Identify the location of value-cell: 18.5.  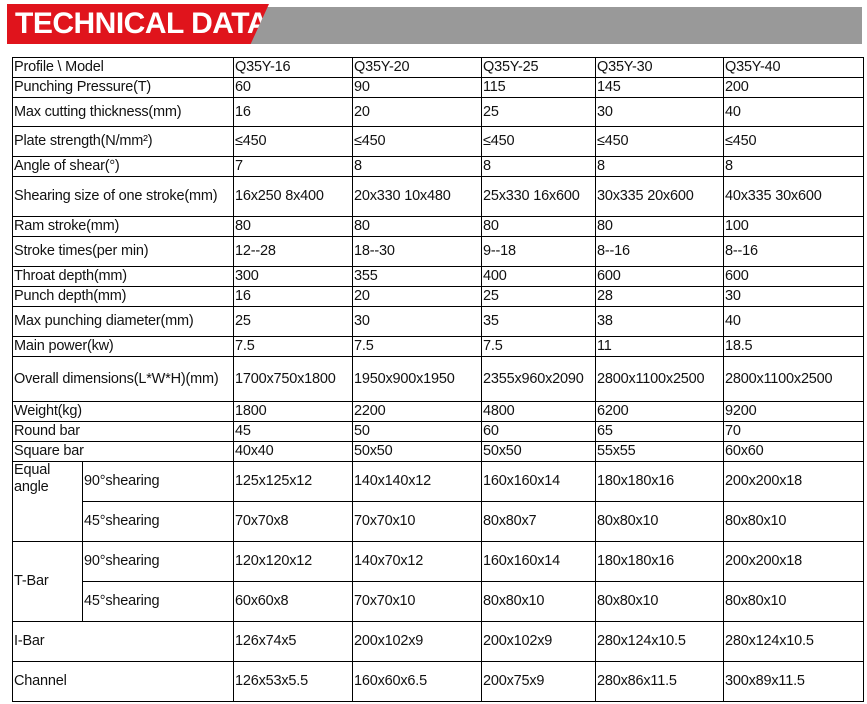
(793, 346).